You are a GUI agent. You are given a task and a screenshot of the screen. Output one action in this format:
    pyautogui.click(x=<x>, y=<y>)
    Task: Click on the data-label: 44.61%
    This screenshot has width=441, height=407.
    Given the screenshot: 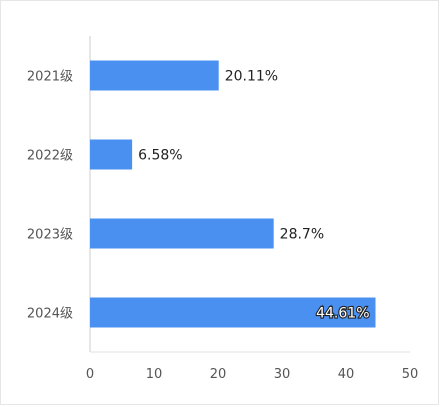 What is the action you would take?
    pyautogui.click(x=342, y=314)
    